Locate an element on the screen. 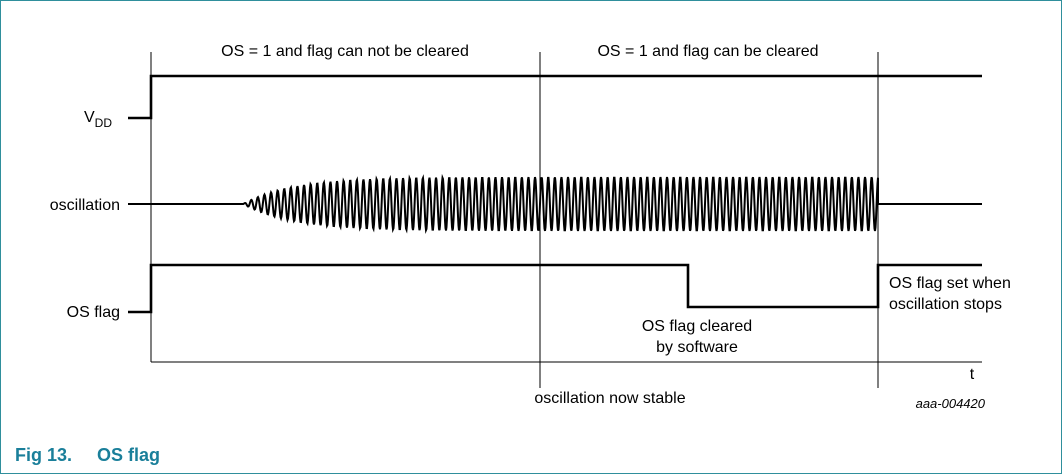  vdd-signal is located at coordinates (555, 97).